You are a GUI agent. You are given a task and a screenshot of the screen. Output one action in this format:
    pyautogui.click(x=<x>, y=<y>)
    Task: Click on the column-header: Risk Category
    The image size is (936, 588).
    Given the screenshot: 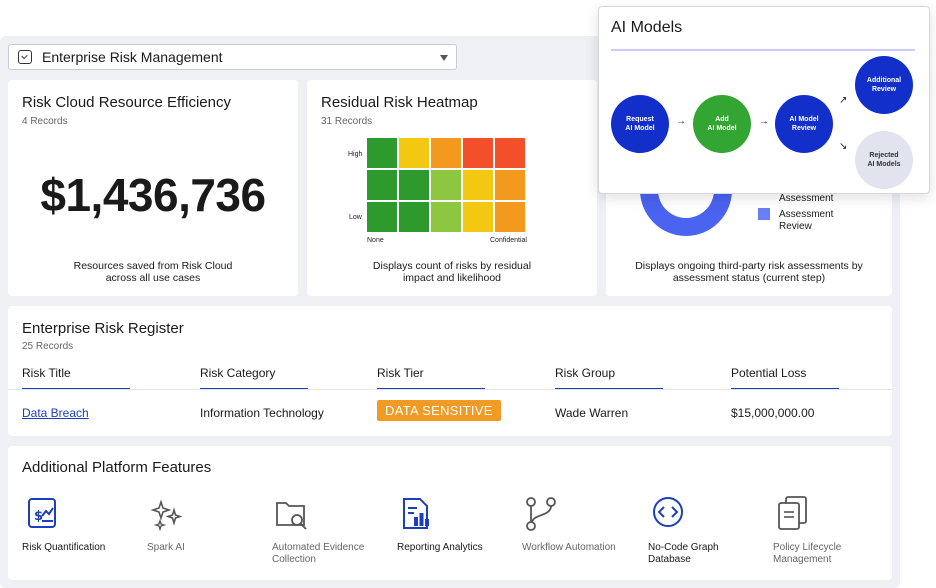 What is the action you would take?
    pyautogui.click(x=254, y=378)
    